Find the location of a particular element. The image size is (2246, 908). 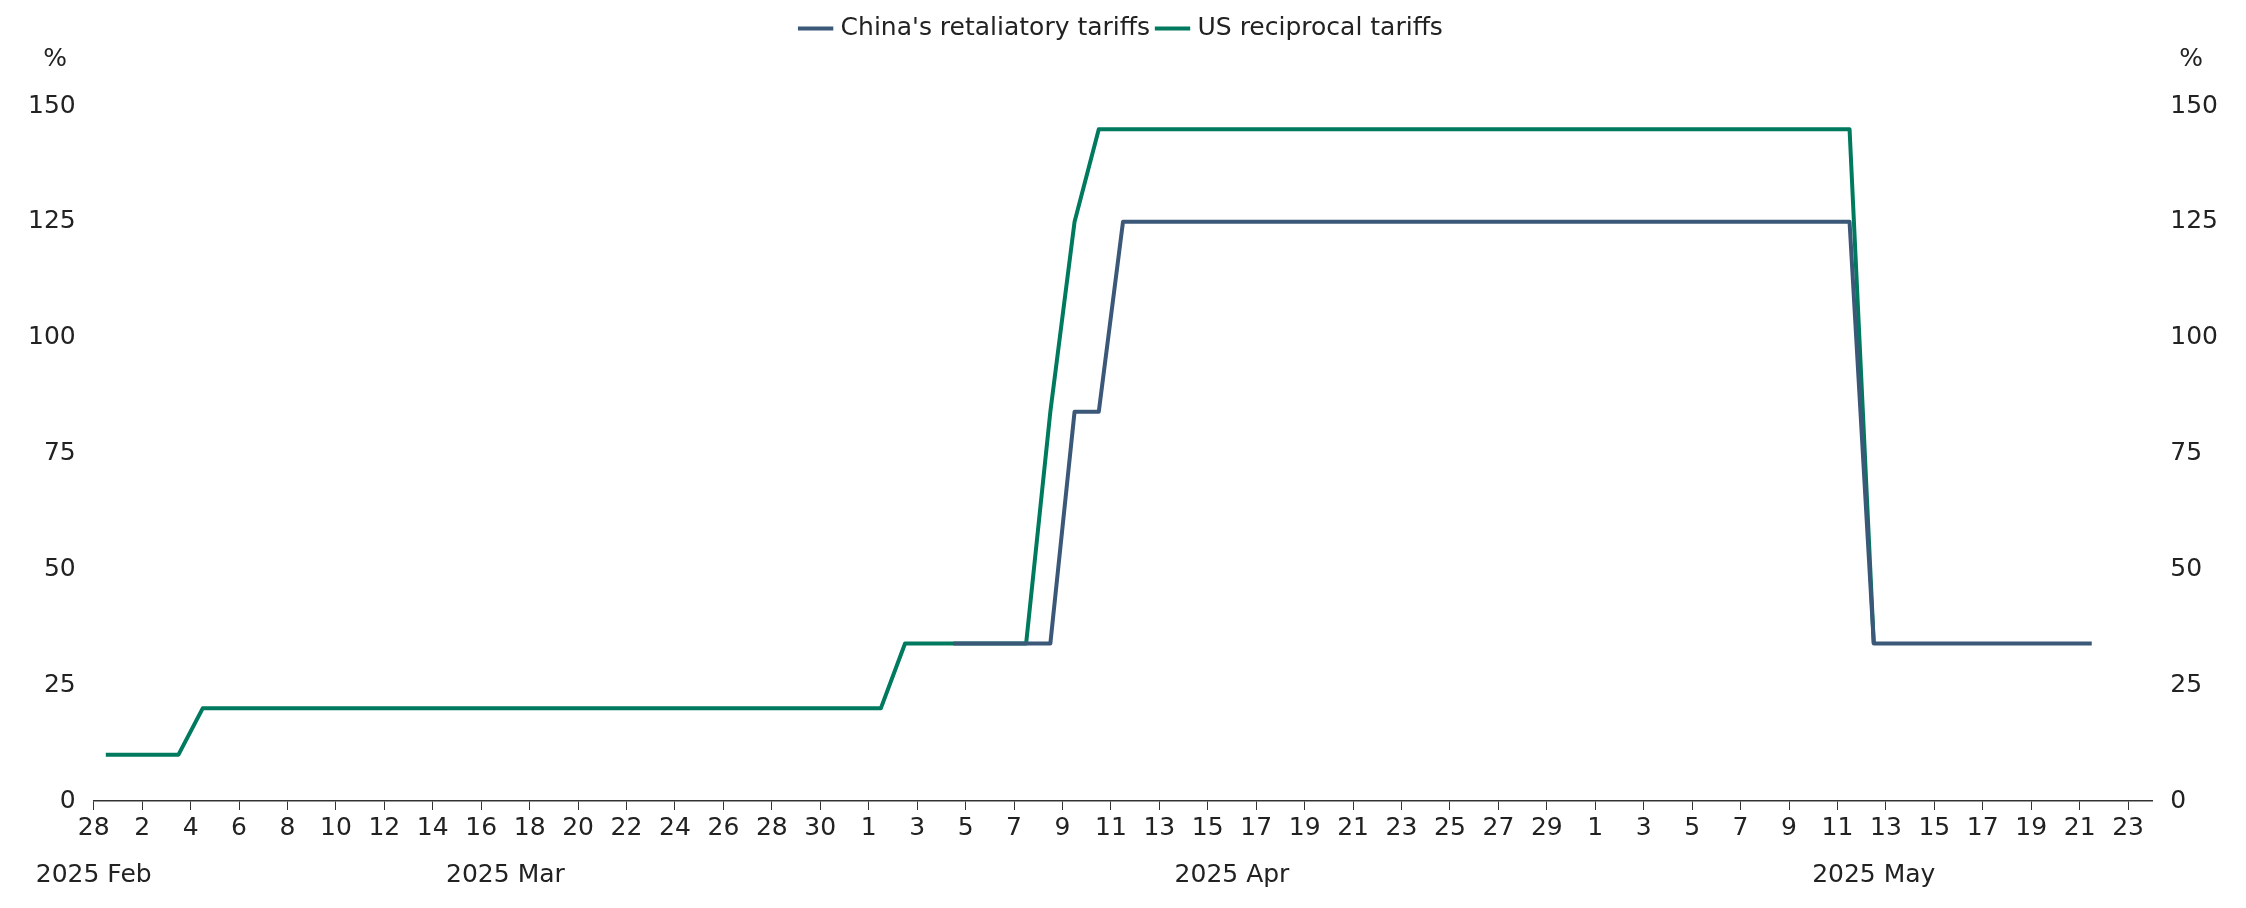

x-tick-label: 22 is located at coordinates (626, 826).